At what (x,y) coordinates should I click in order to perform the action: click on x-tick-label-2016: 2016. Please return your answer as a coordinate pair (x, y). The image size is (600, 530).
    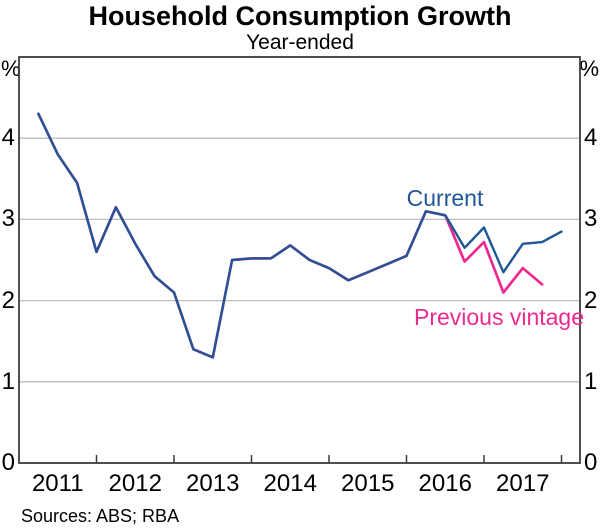
    Looking at the image, I should click on (445, 483).